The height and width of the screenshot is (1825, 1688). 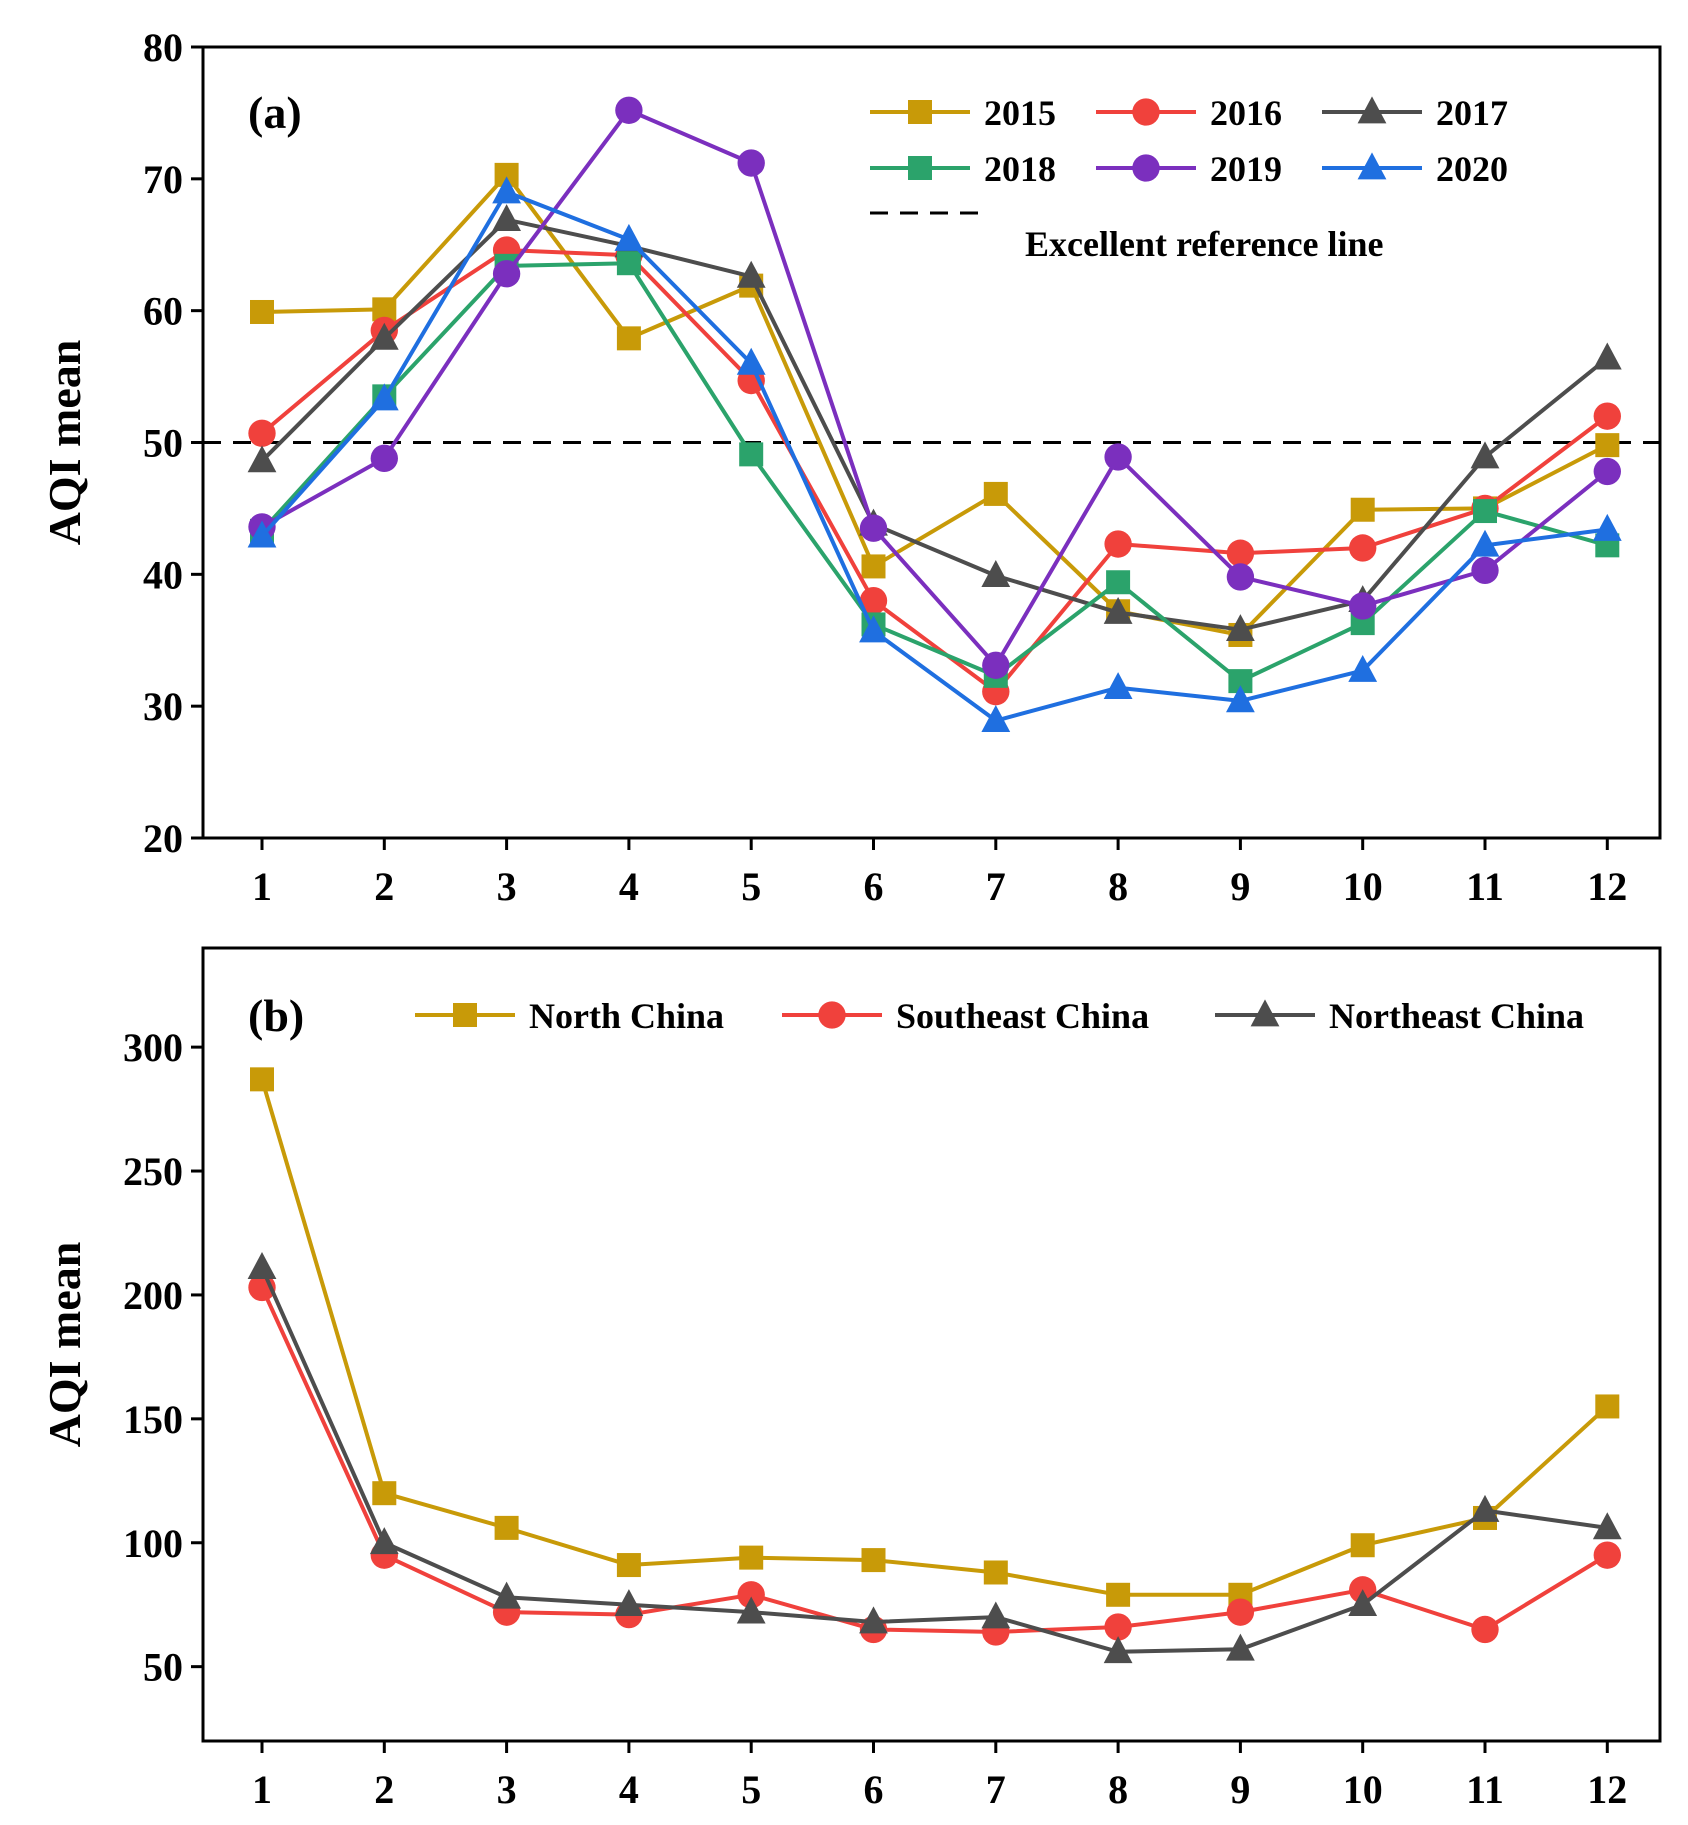 I want to click on legend-item-reference: Excellent reference line, so click(x=1127, y=237).